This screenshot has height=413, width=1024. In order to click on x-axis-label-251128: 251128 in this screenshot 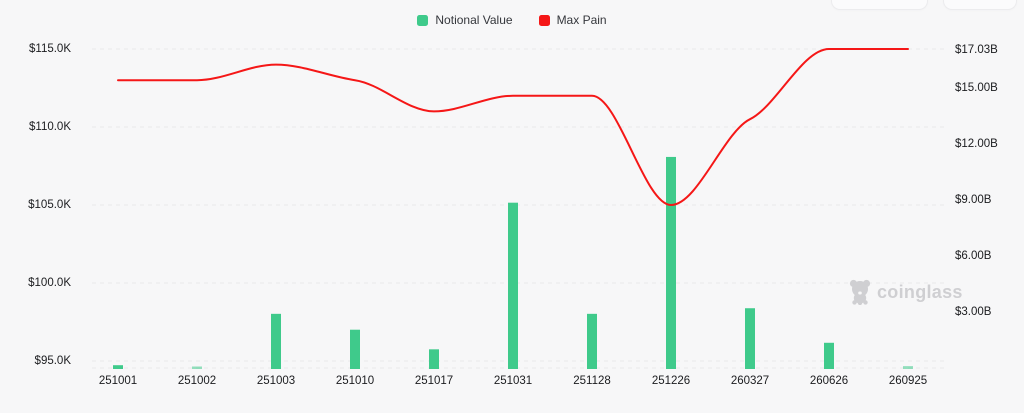, I will do `click(592, 381)`.